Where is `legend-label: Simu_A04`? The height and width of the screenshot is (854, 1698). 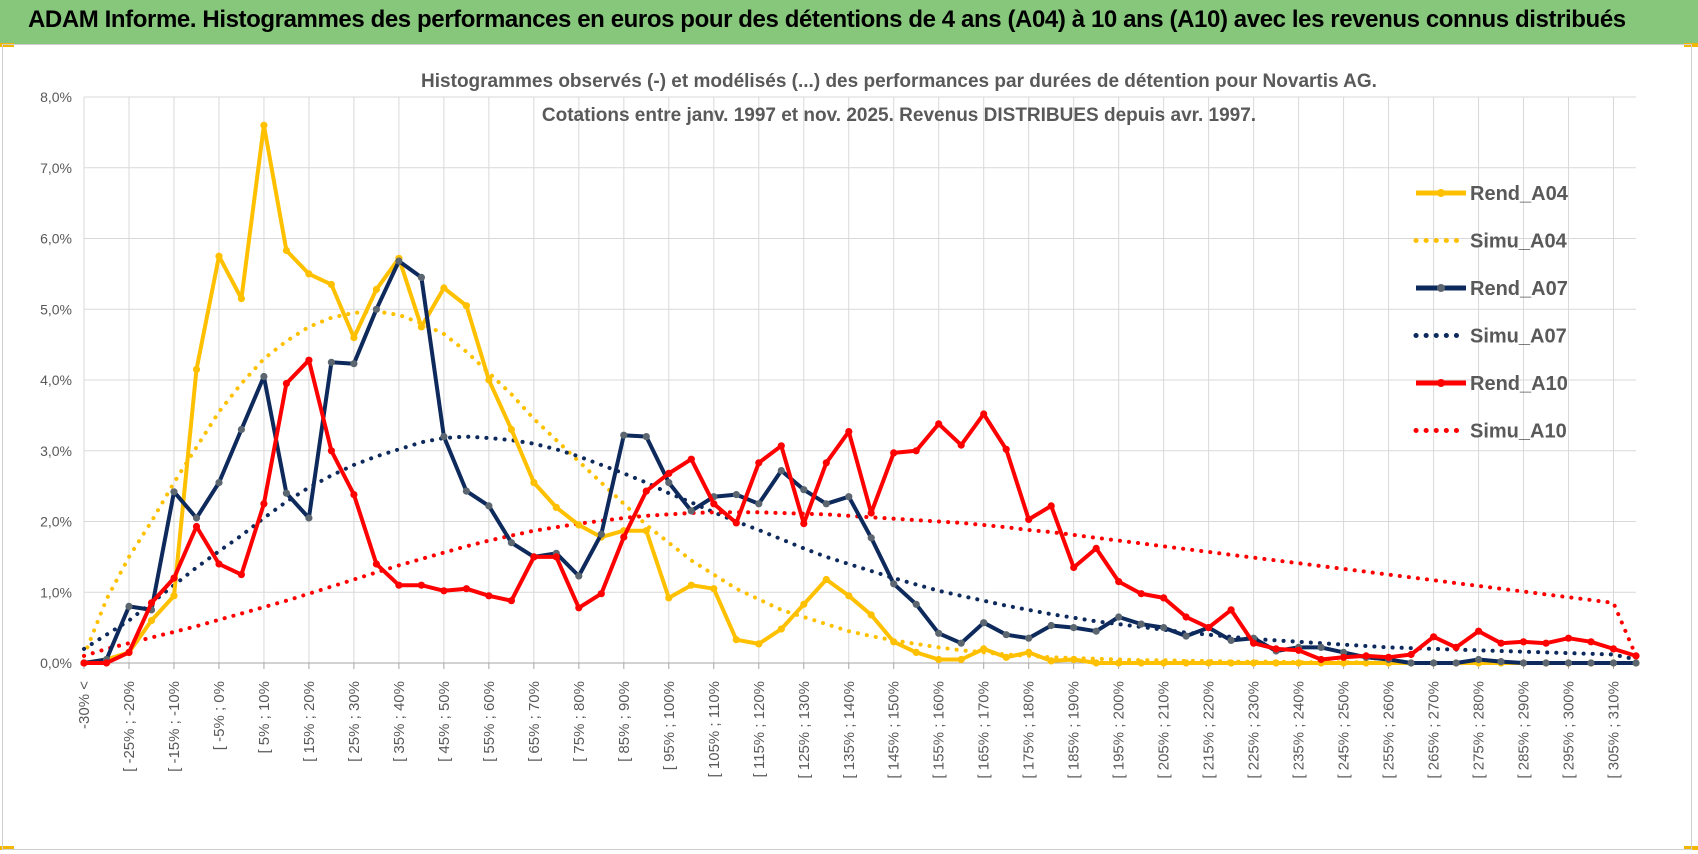 legend-label: Simu_A04 is located at coordinates (1519, 242).